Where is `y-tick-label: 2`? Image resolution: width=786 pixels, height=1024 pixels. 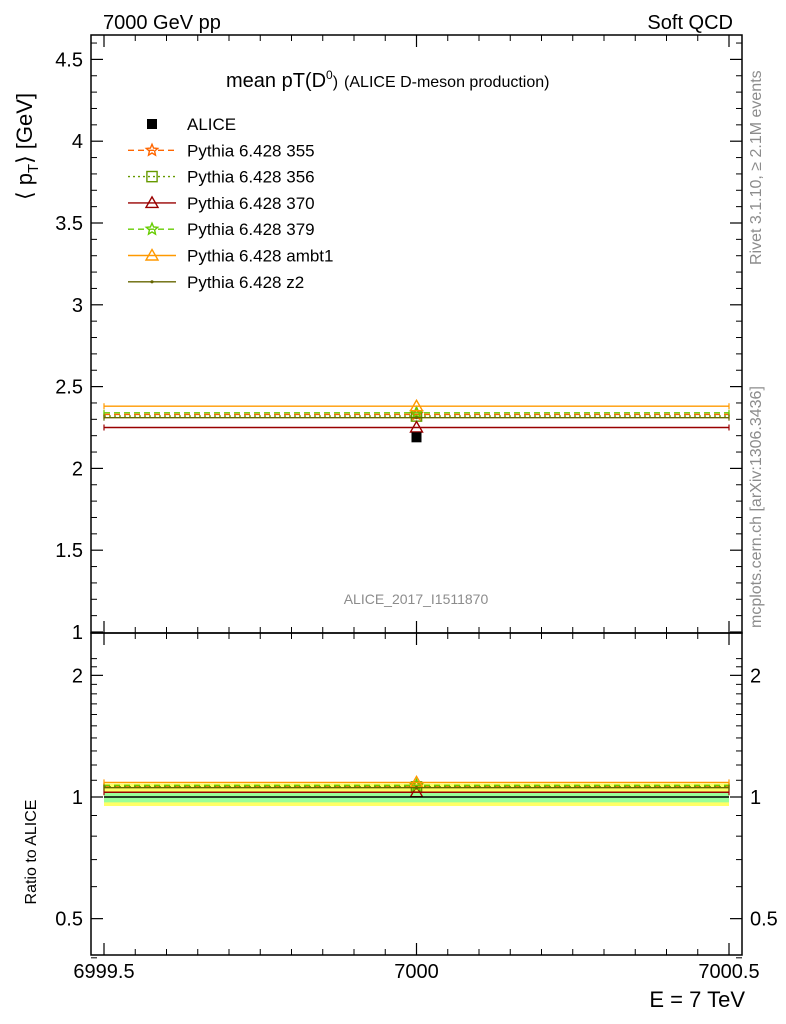 y-tick-label: 2 is located at coordinates (77, 469).